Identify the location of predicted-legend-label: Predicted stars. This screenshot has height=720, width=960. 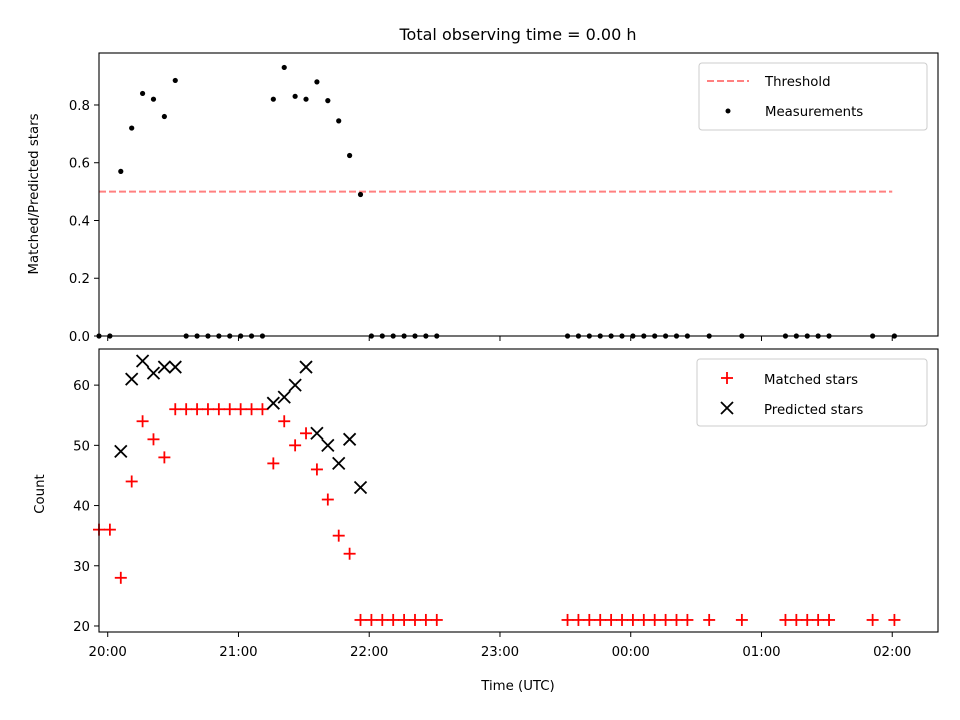
(813, 410).